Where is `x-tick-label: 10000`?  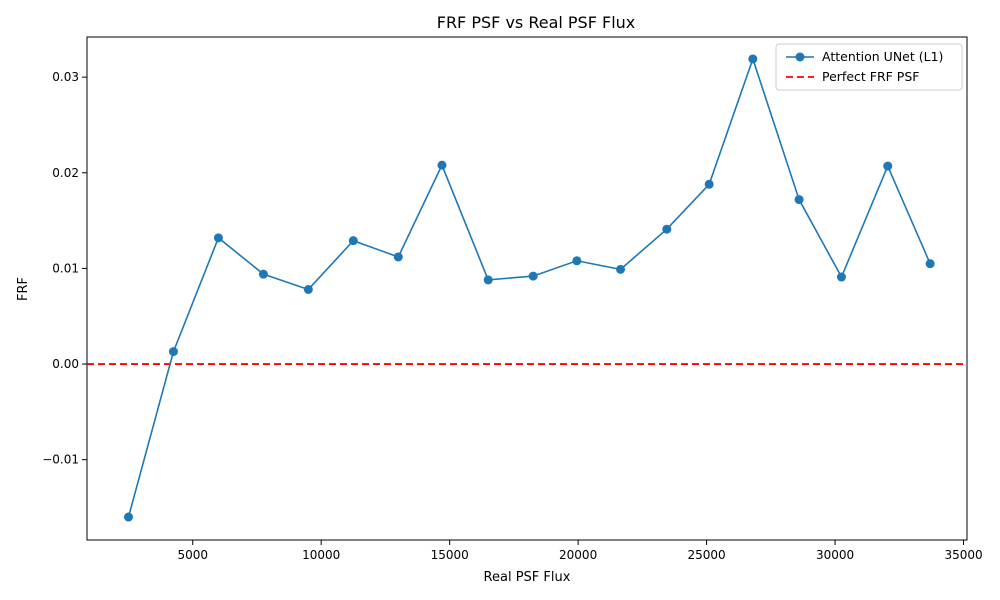 x-tick-label: 10000 is located at coordinates (321, 555).